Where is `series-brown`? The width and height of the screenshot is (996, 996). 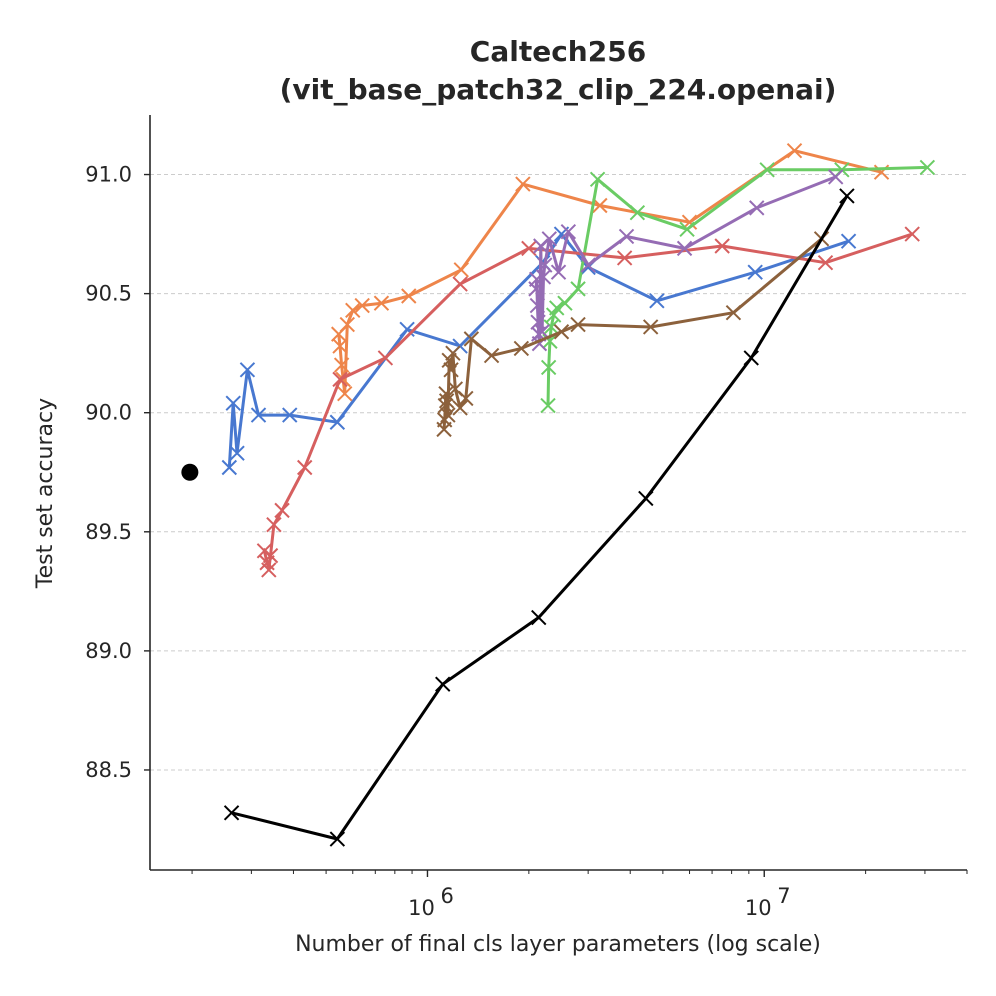 series-brown is located at coordinates (633, 334).